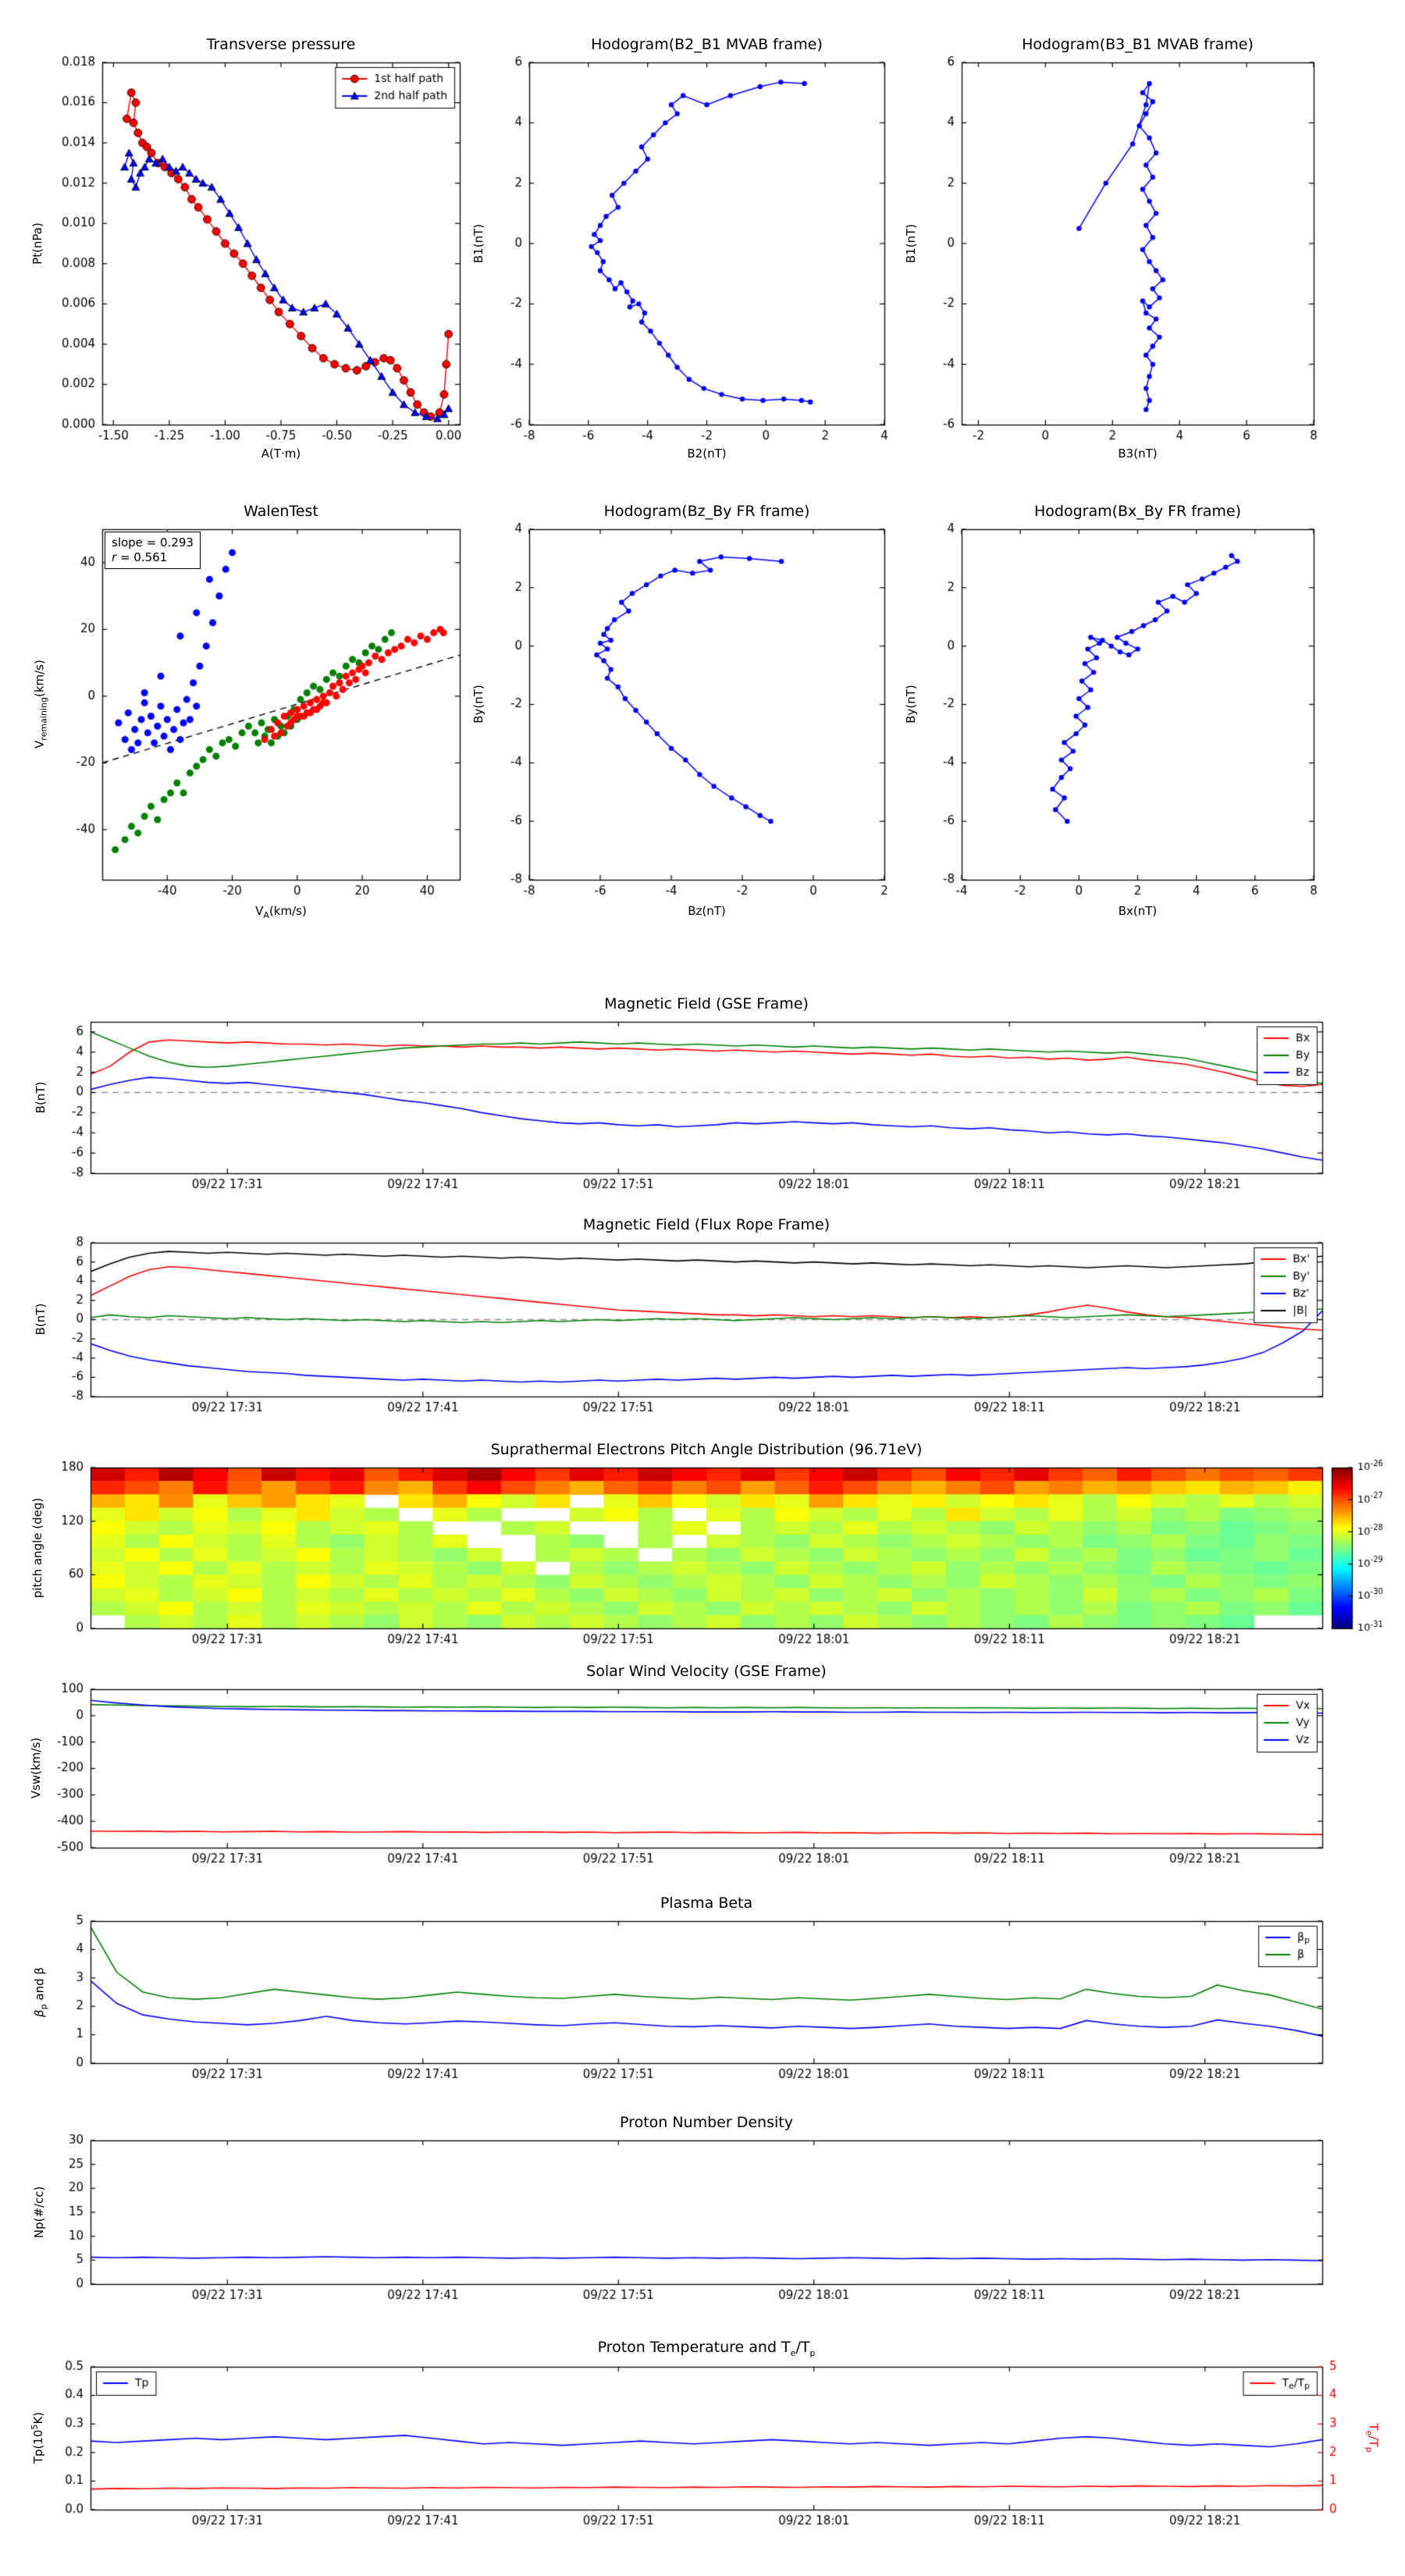 Image resolution: width=1405 pixels, height=2576 pixels. Describe the element at coordinates (680, 716) in the screenshot. I see `hodogram-bzby-plot` at that location.